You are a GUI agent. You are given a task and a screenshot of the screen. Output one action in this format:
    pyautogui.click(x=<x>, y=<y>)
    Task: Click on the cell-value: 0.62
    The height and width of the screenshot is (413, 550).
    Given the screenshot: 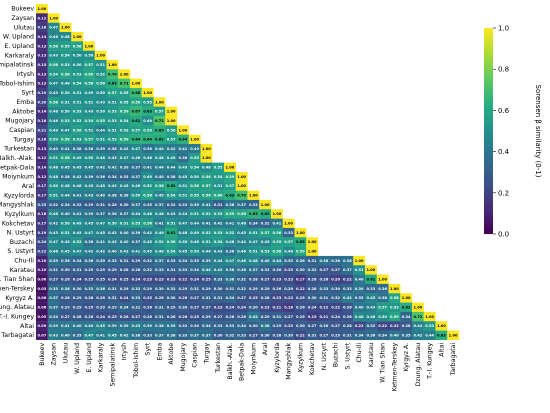 What is the action you would take?
    pyautogui.click(x=300, y=242)
    